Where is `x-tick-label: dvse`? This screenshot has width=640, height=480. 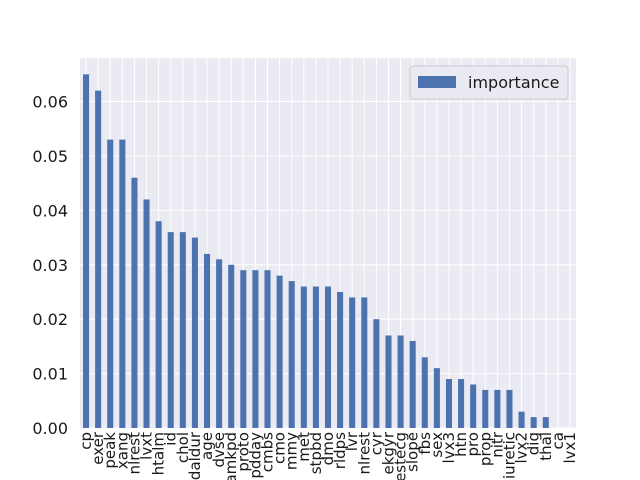
x-tick-label: dvse is located at coordinates (219, 449).